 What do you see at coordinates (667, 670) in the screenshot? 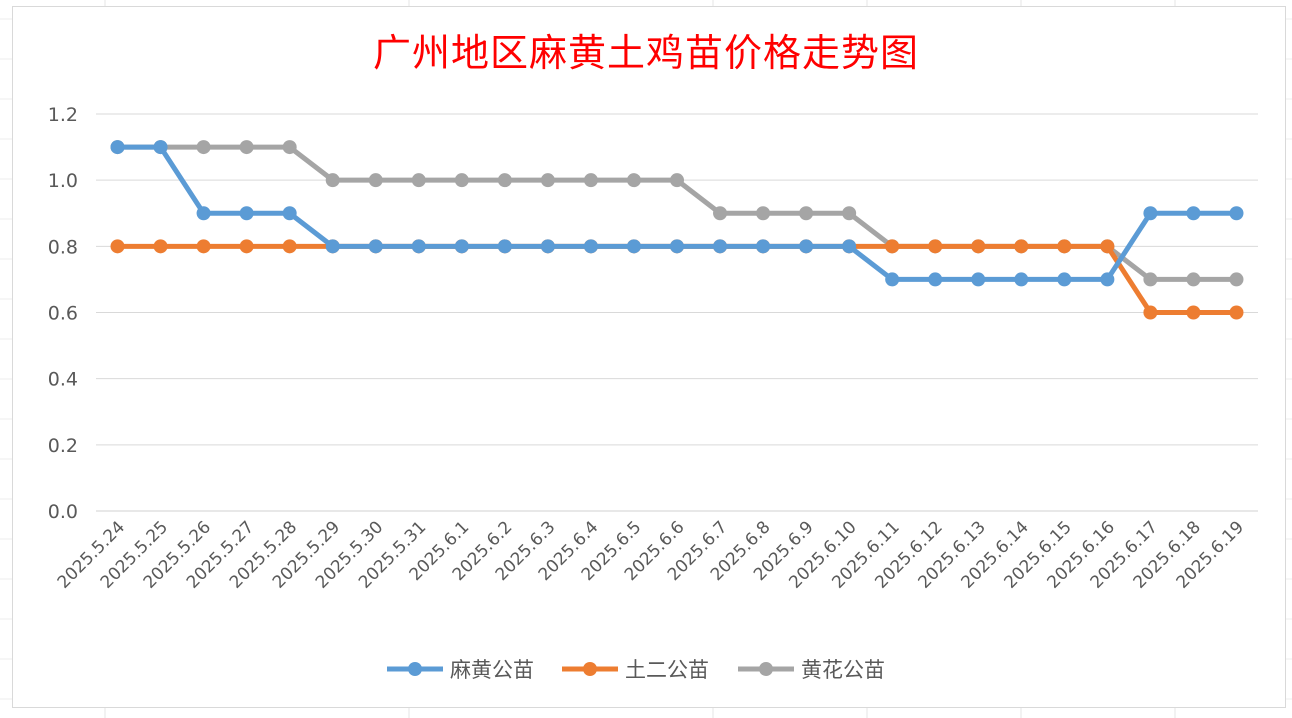
I see `legend-label: 土二公苗` at bounding box center [667, 670].